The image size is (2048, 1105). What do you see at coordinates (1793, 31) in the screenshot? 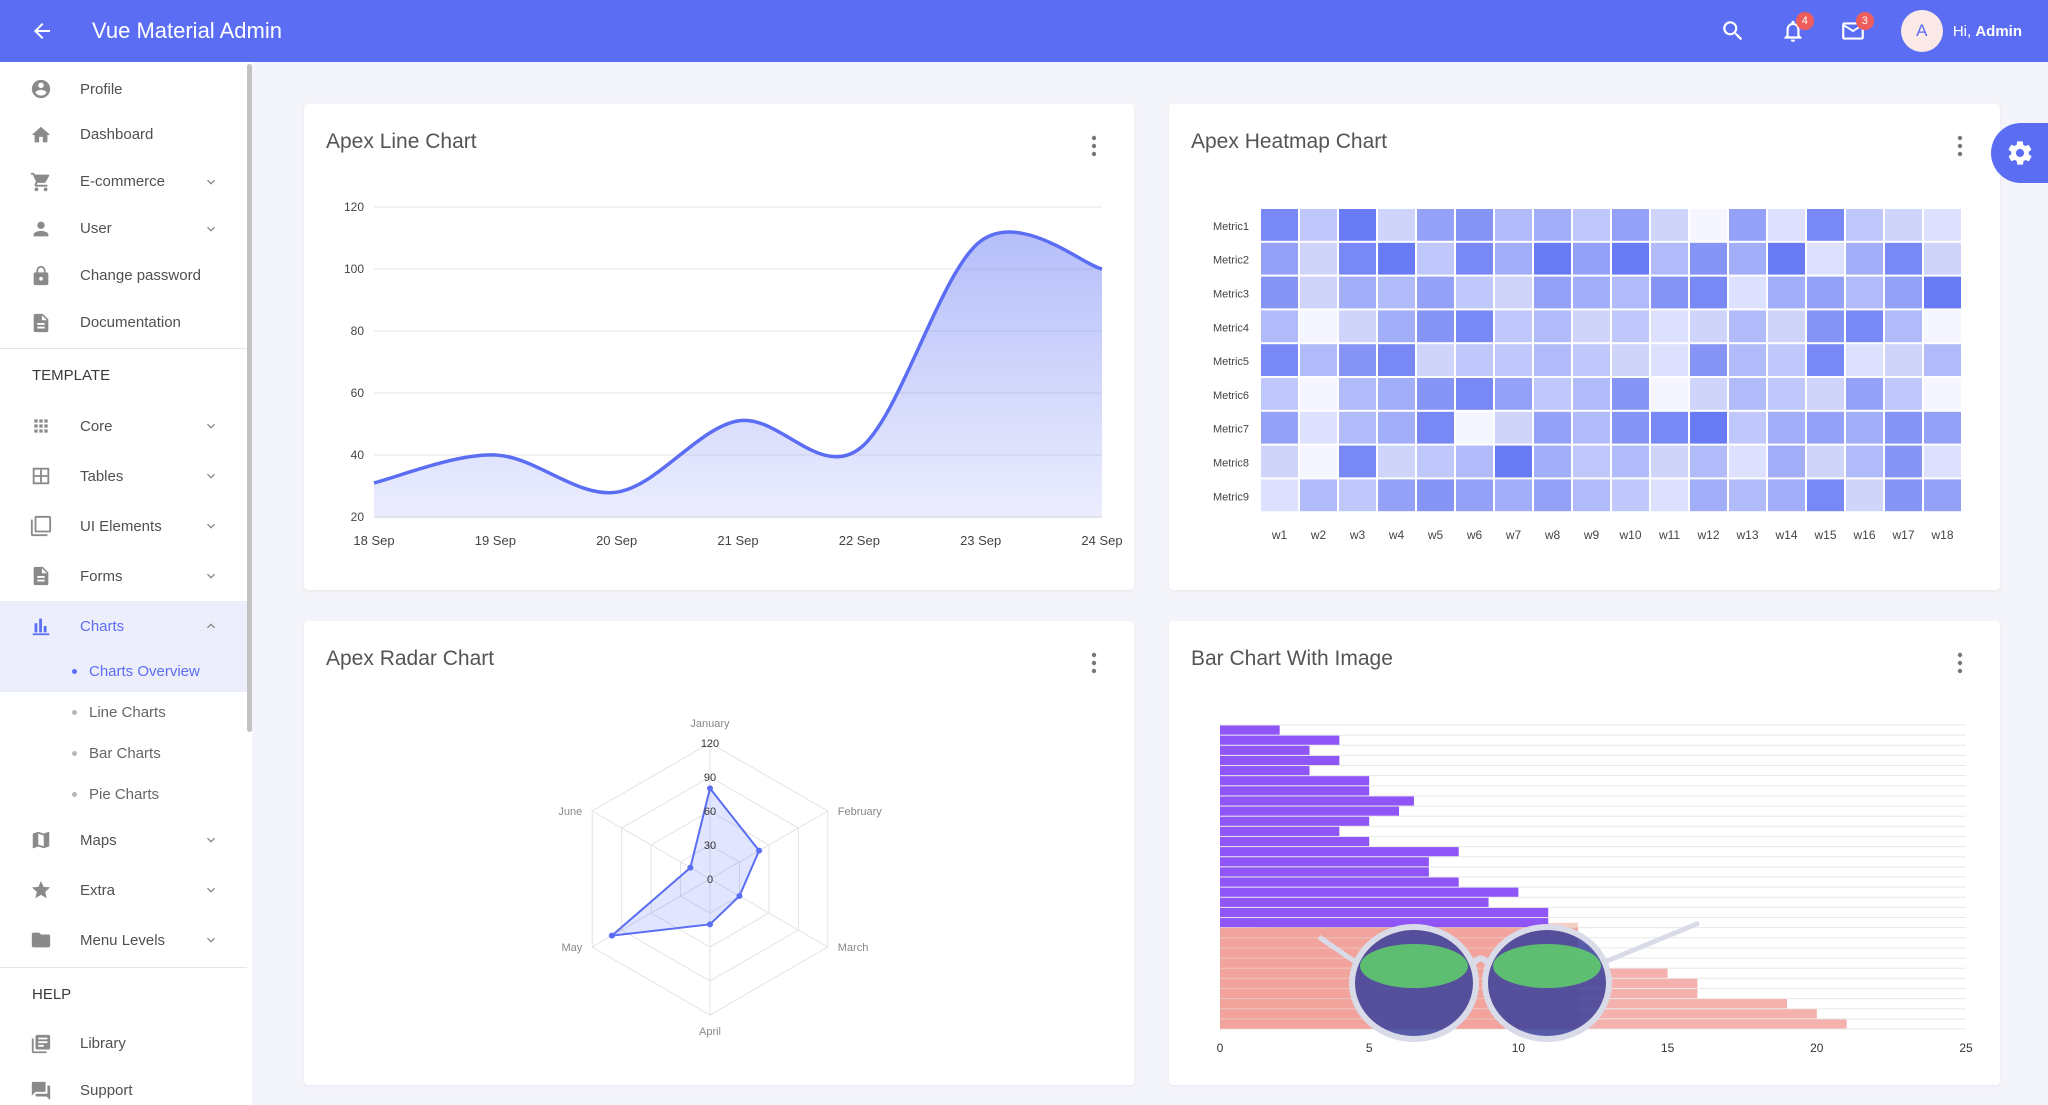
I see `notifications-bell-icon: 4` at bounding box center [1793, 31].